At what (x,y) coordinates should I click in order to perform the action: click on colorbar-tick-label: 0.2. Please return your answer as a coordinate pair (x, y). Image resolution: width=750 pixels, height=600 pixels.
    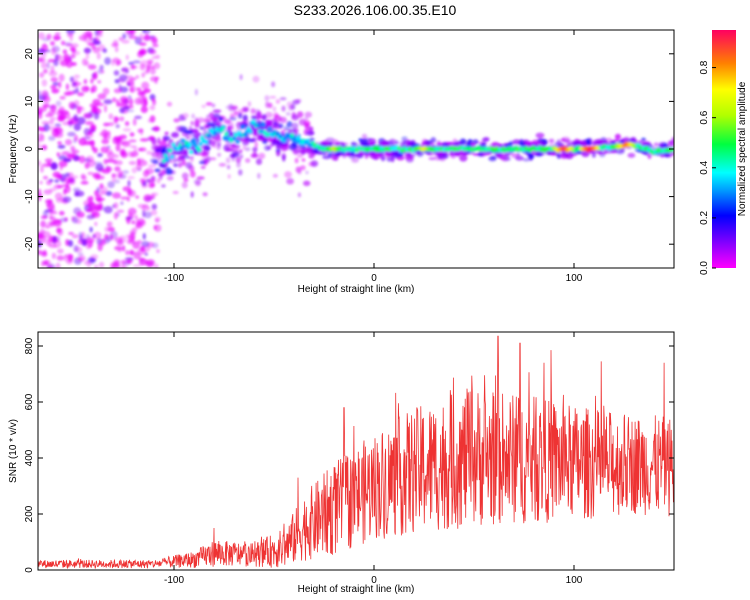
    Looking at the image, I should click on (704, 218).